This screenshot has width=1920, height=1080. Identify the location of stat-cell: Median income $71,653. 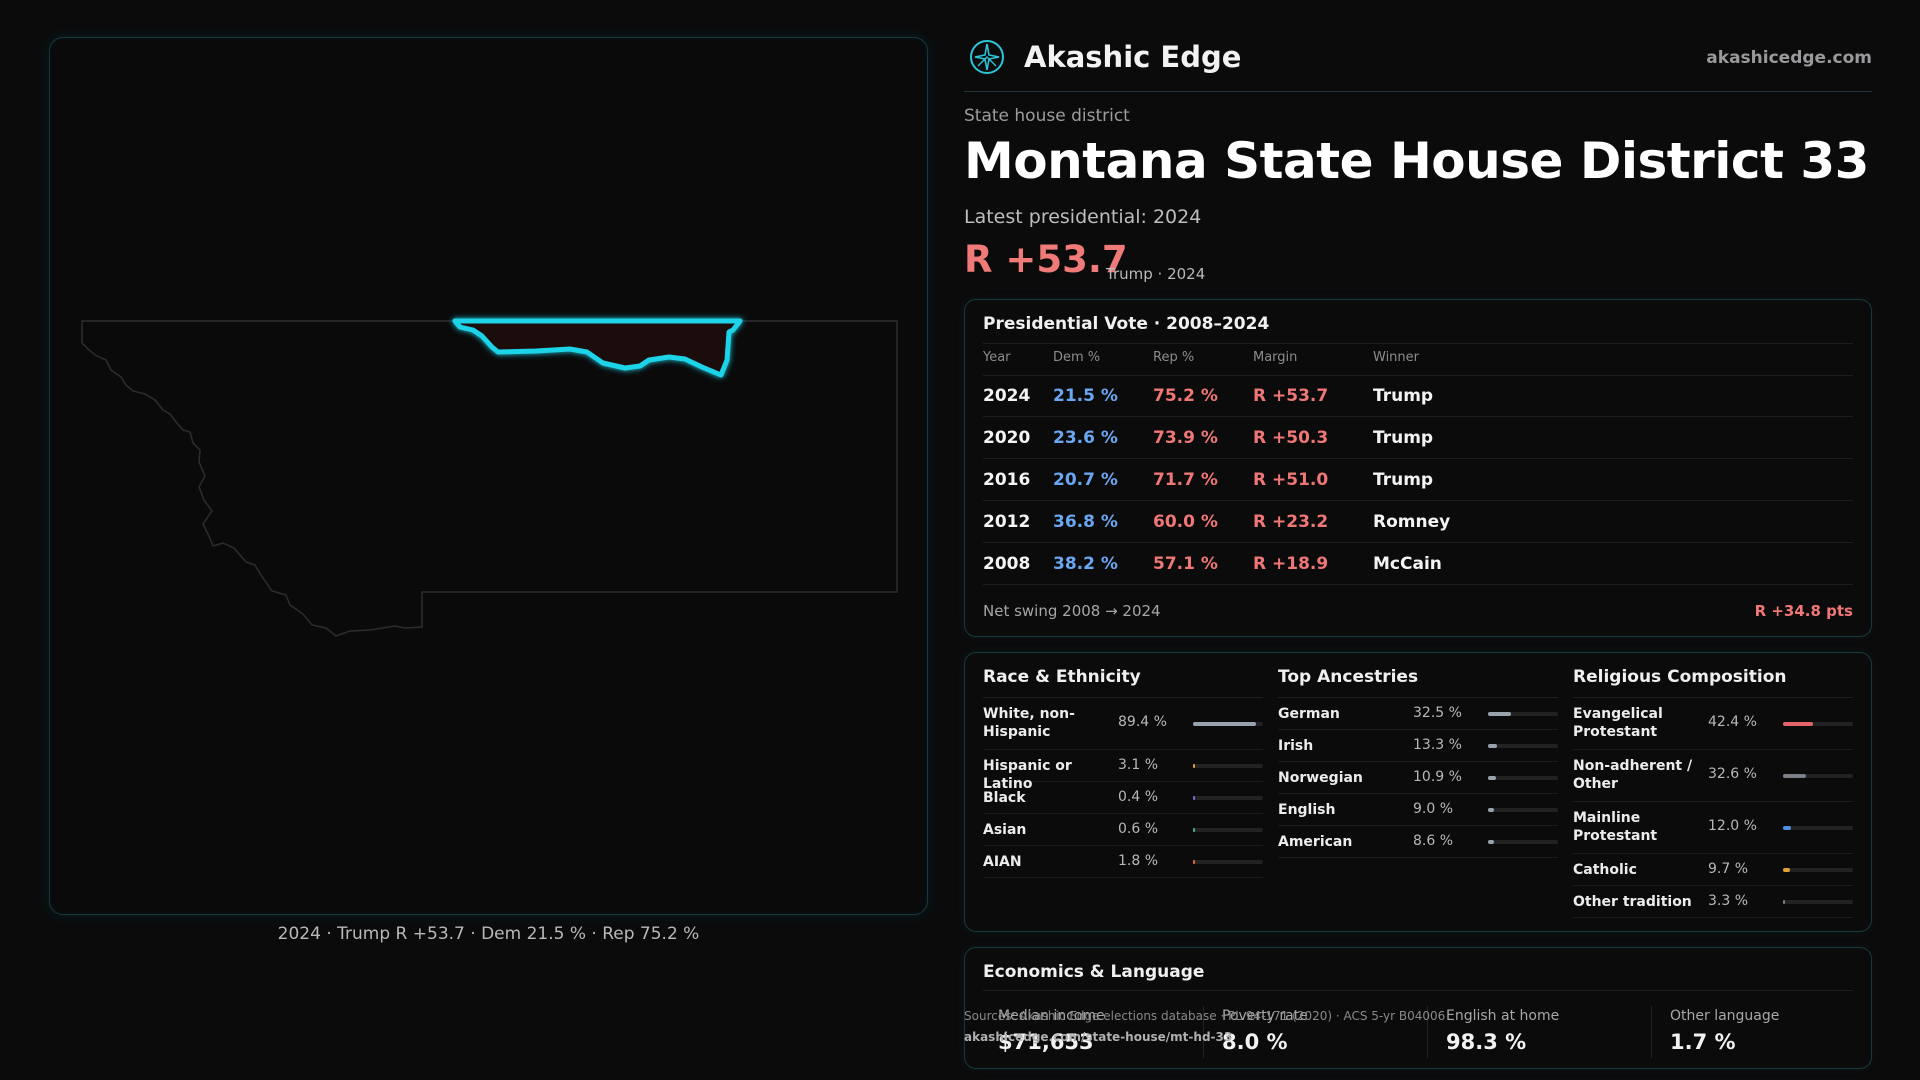
(1088, 1036).